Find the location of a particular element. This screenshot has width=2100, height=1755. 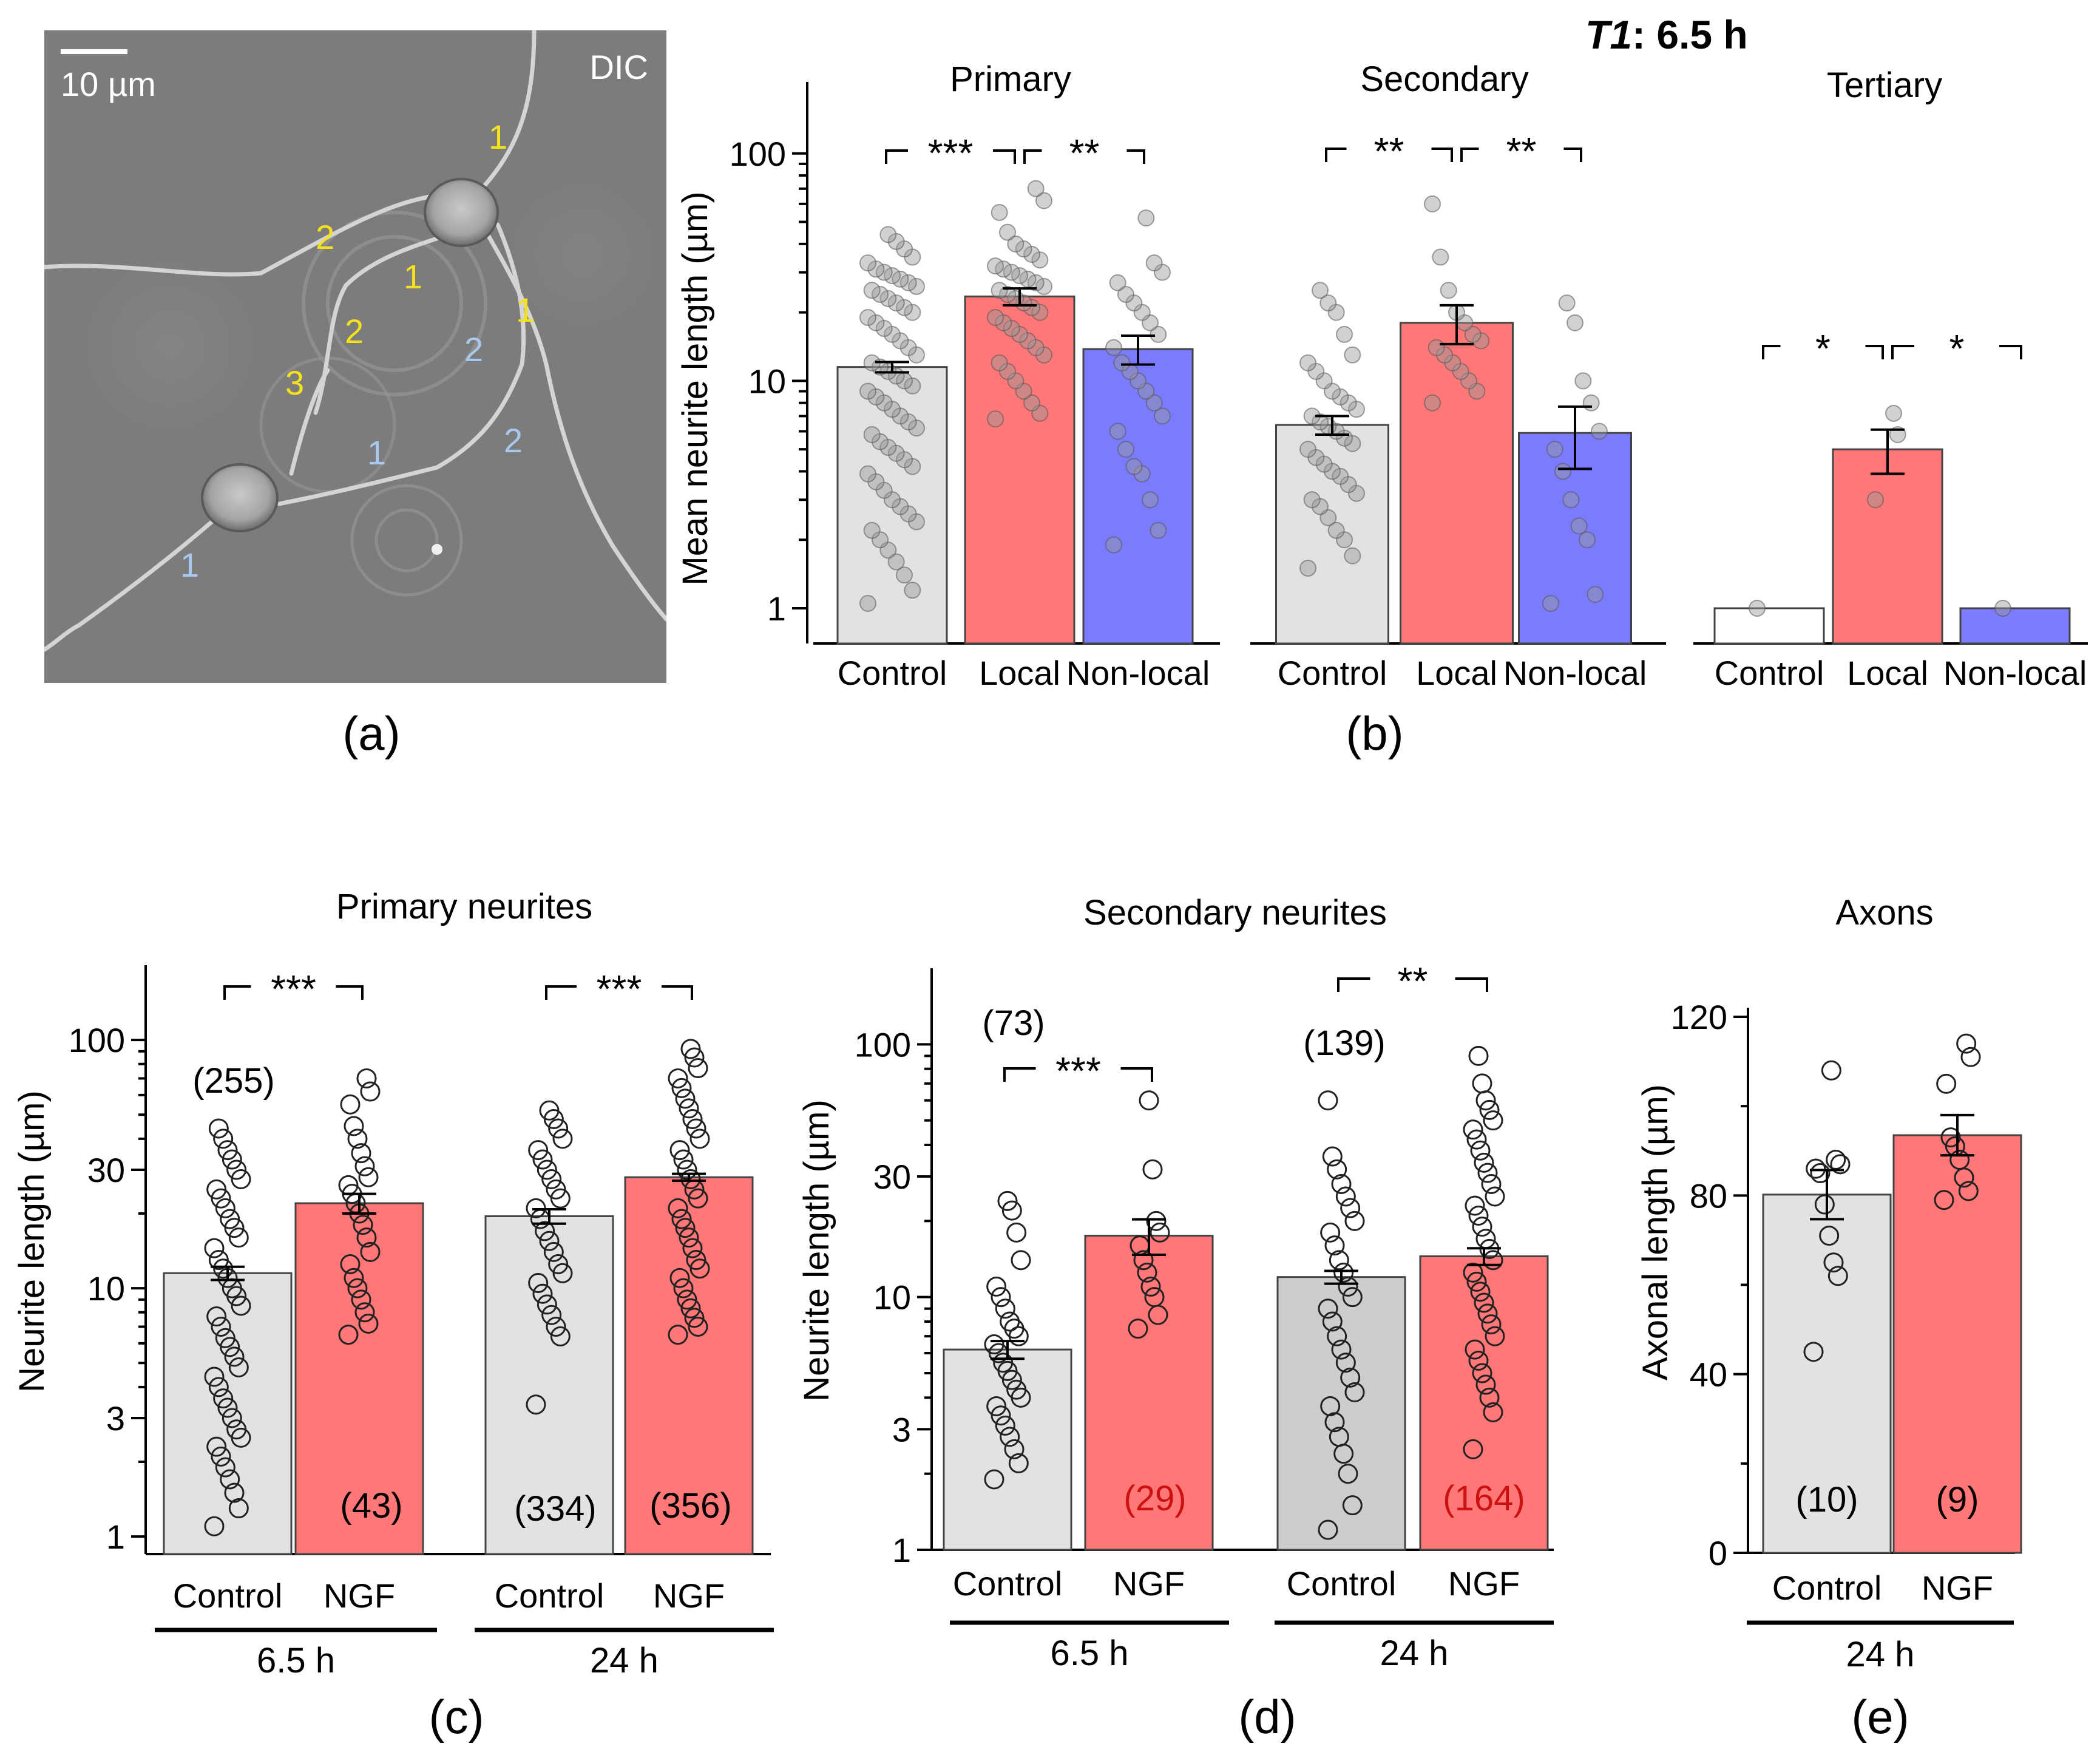

panel-label-b: (b) is located at coordinates (1374, 734).